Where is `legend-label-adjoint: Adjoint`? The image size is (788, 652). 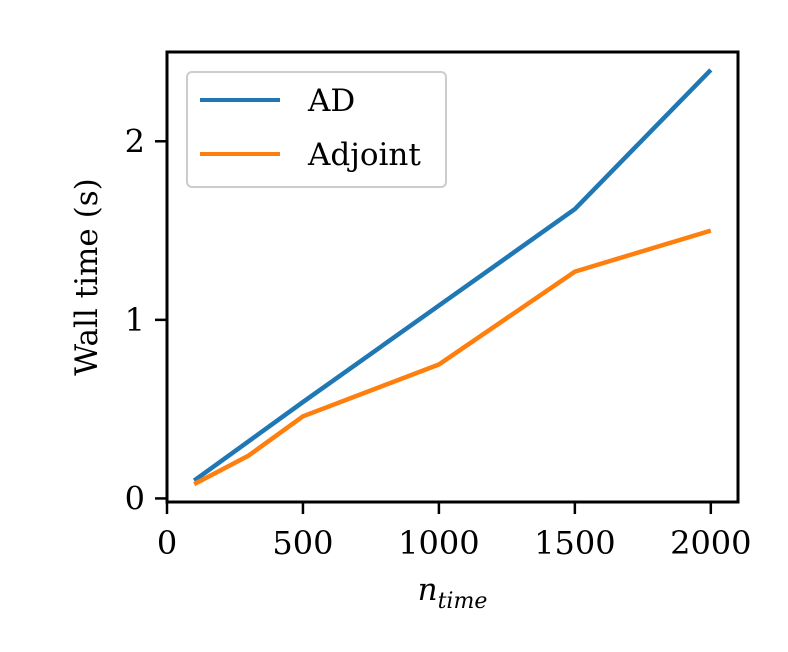 legend-label-adjoint: Adjoint is located at coordinates (364, 155).